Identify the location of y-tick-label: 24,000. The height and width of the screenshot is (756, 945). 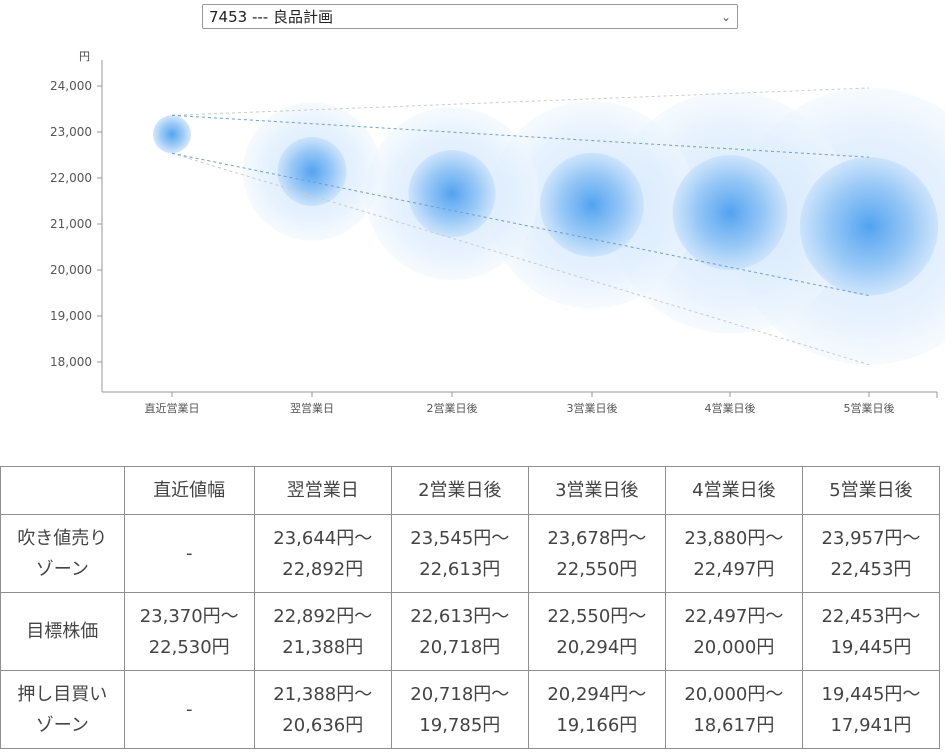
(71, 86).